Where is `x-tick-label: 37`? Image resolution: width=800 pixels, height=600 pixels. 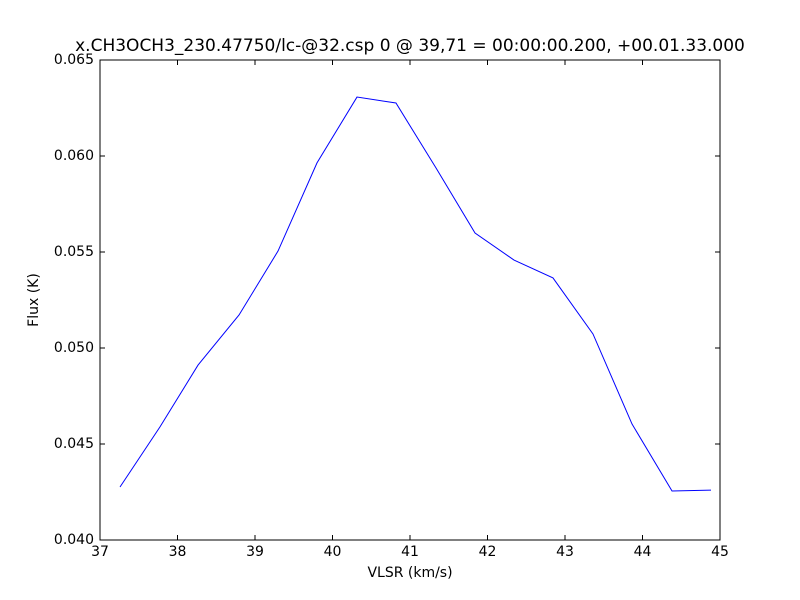
x-tick-label: 37 is located at coordinates (100, 552).